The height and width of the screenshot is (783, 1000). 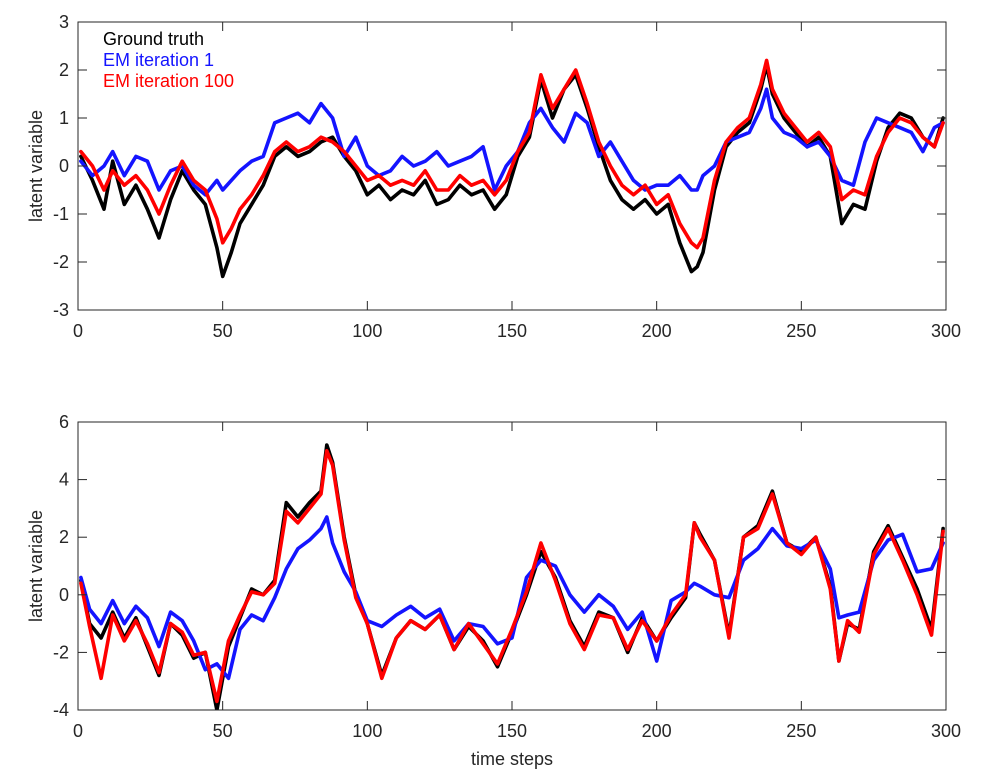 What do you see at coordinates (153, 39) in the screenshot?
I see `legend-entry: Ground truth` at bounding box center [153, 39].